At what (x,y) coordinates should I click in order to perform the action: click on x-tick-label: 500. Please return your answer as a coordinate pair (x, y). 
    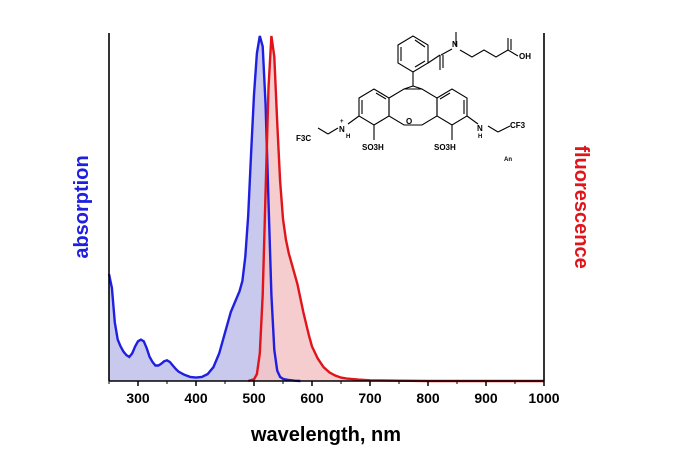
    Looking at the image, I should click on (254, 398).